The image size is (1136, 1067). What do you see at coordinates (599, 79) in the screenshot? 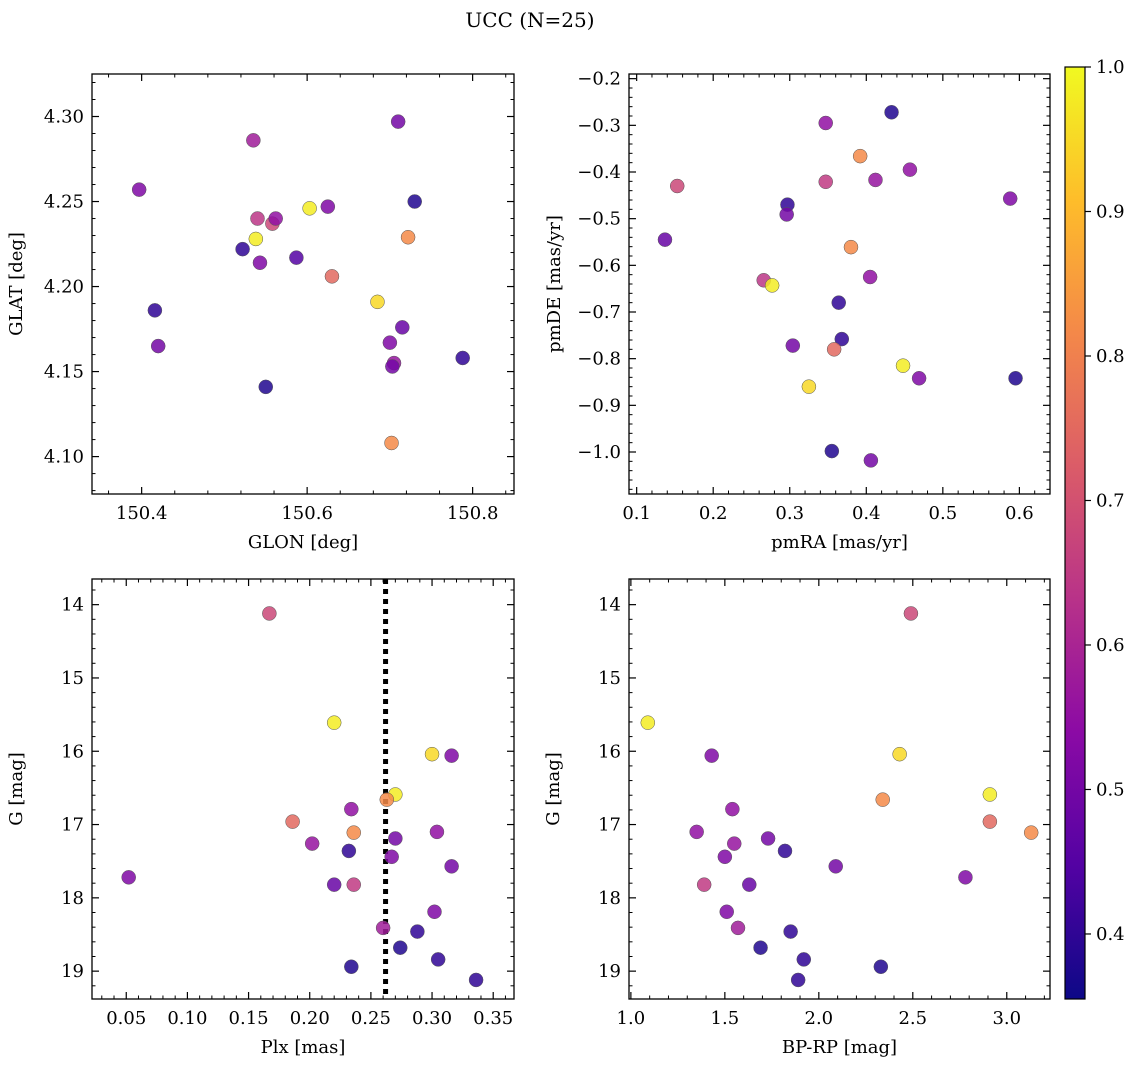
I see `y-tick-label: −0.2` at bounding box center [599, 79].